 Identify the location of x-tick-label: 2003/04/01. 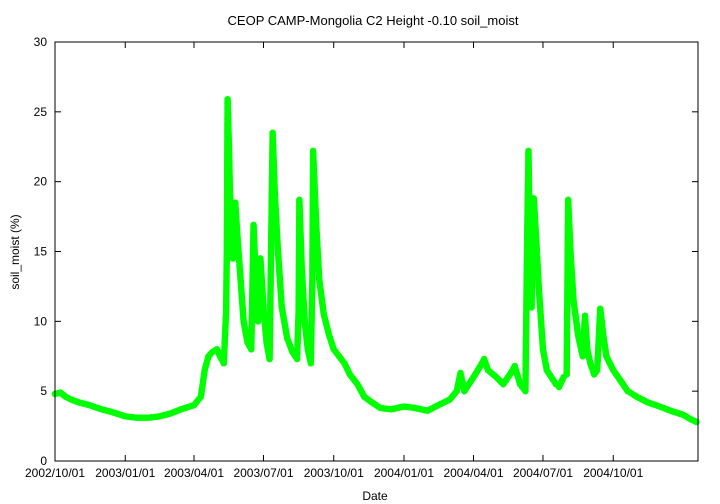
(194, 473).